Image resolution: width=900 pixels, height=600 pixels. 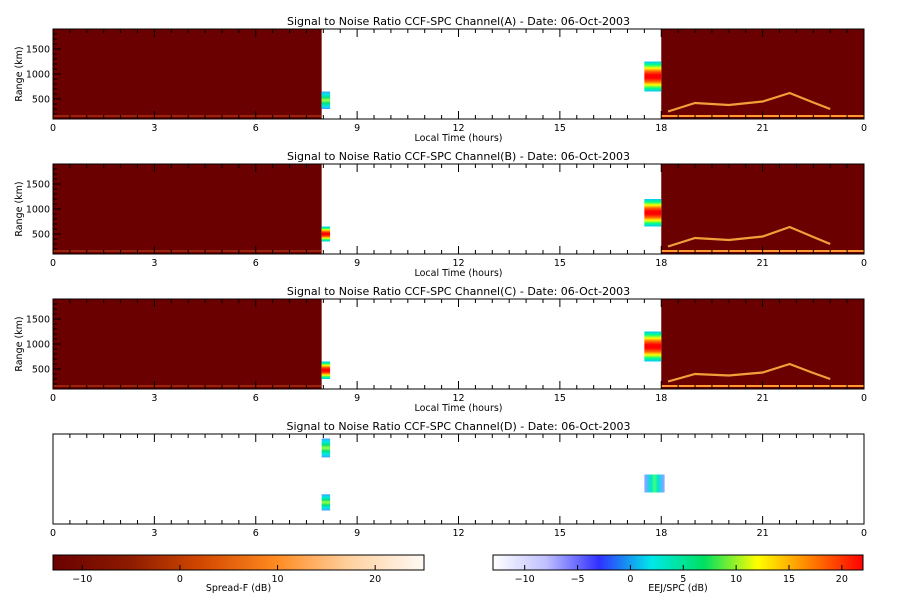 What do you see at coordinates (789, 579) in the screenshot?
I see `colorbar-tick-label: 15` at bounding box center [789, 579].